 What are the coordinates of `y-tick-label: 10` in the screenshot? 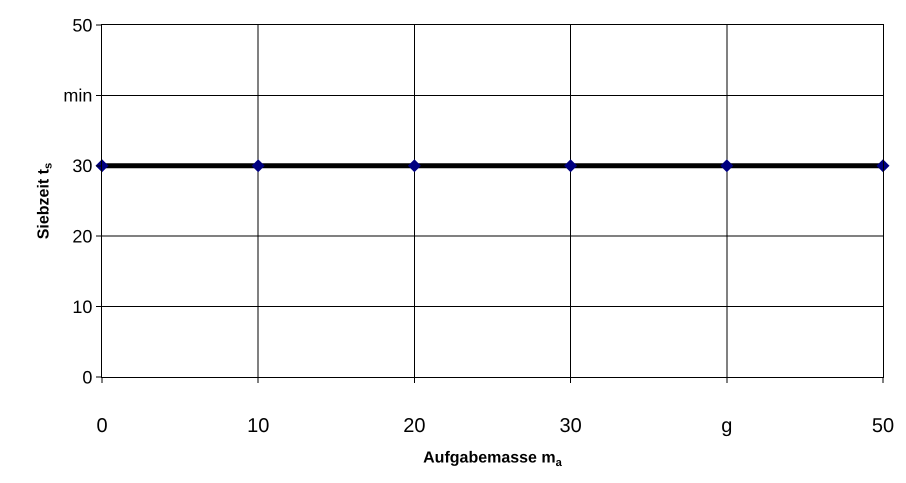 It's located at (82, 306).